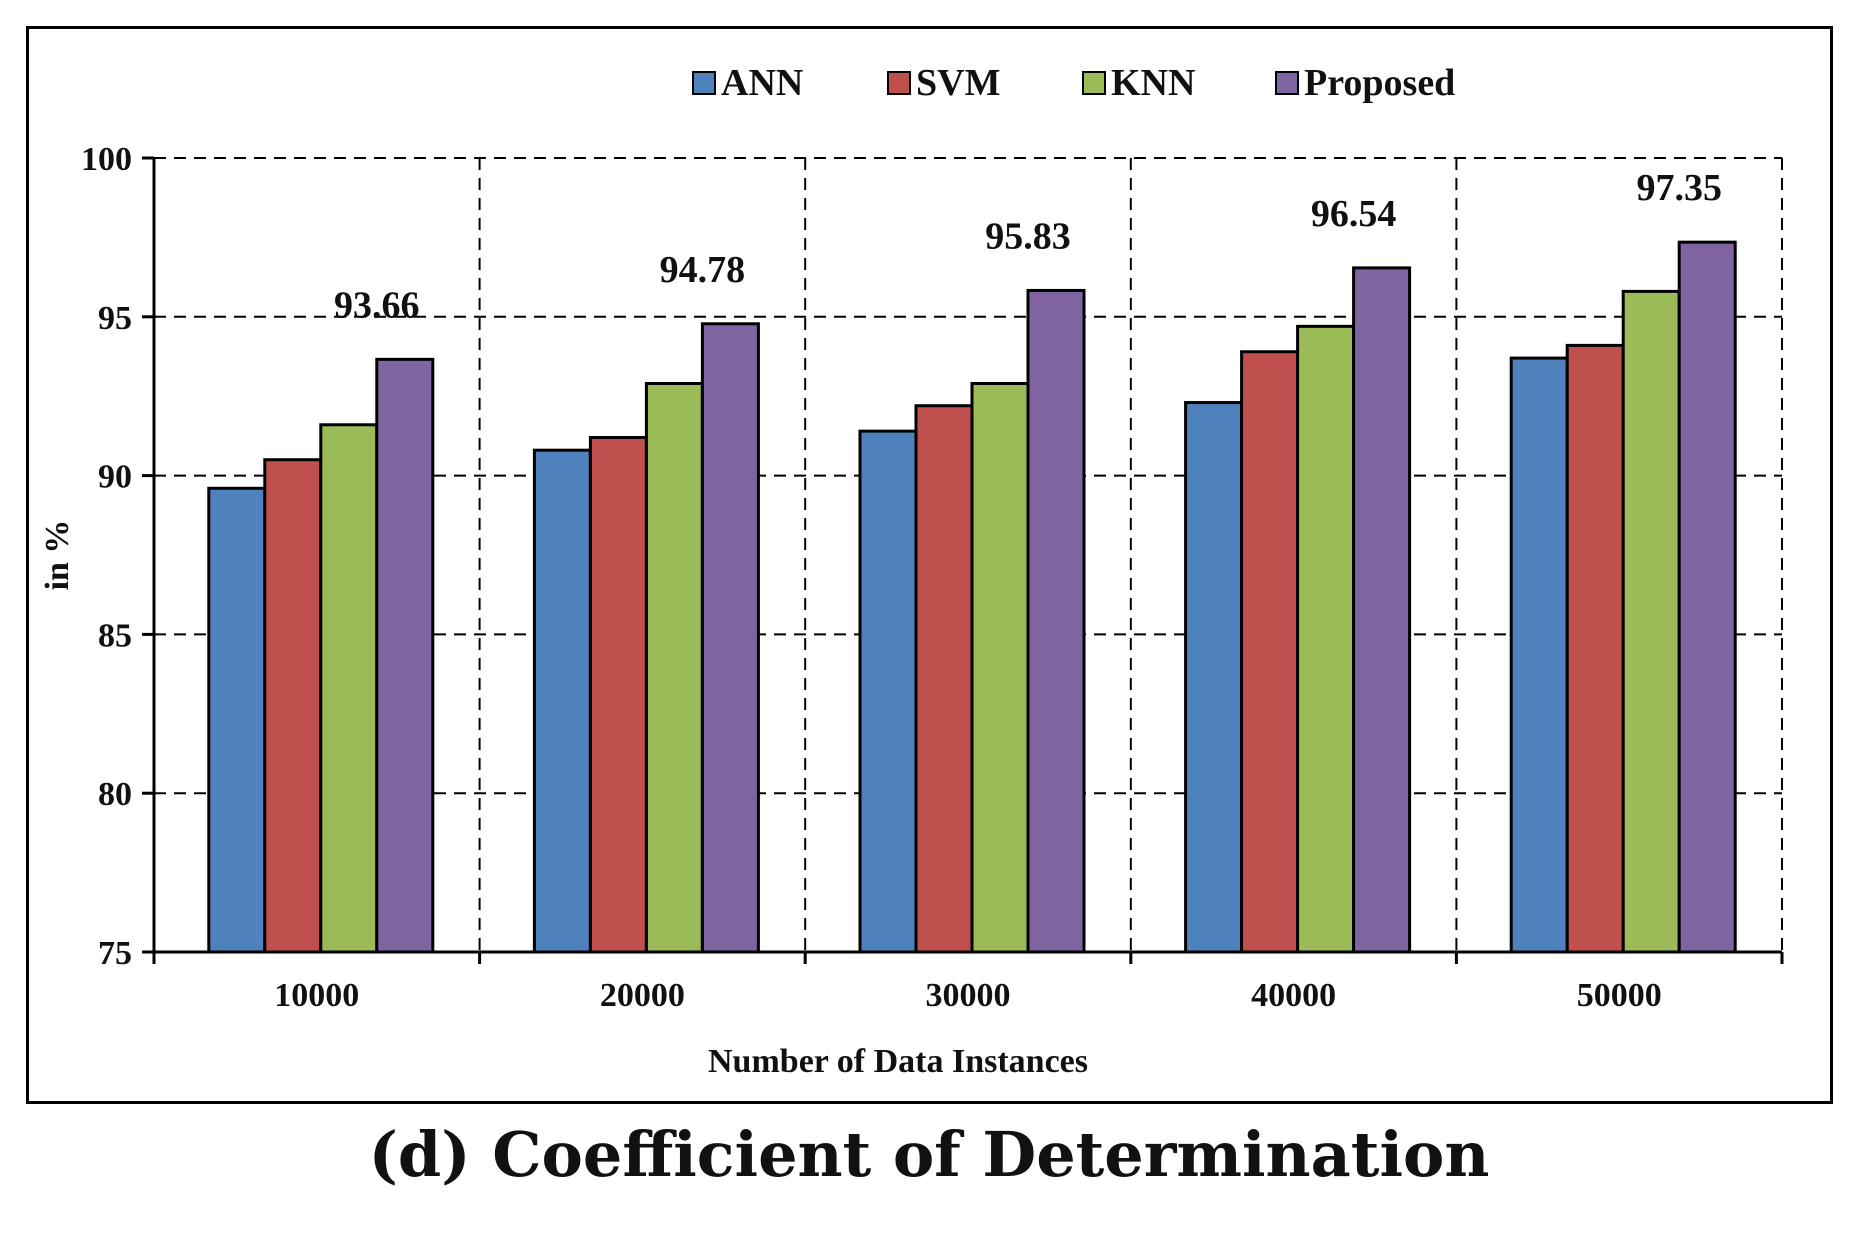  What do you see at coordinates (703, 270) in the screenshot?
I see `data-label-20000: 94.78` at bounding box center [703, 270].